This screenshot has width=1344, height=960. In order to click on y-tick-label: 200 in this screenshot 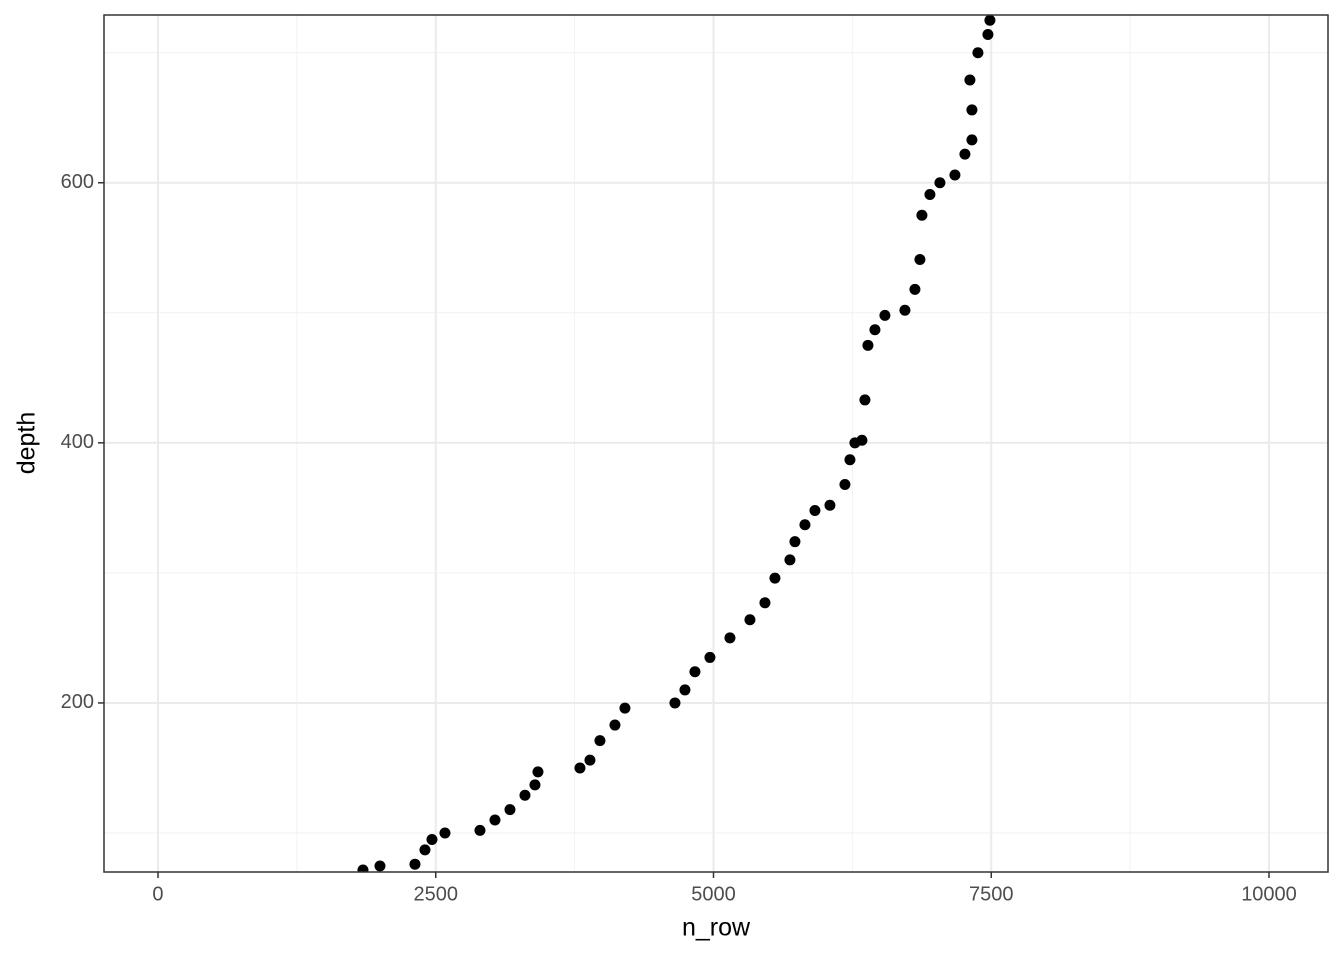, I will do `click(77, 702)`.